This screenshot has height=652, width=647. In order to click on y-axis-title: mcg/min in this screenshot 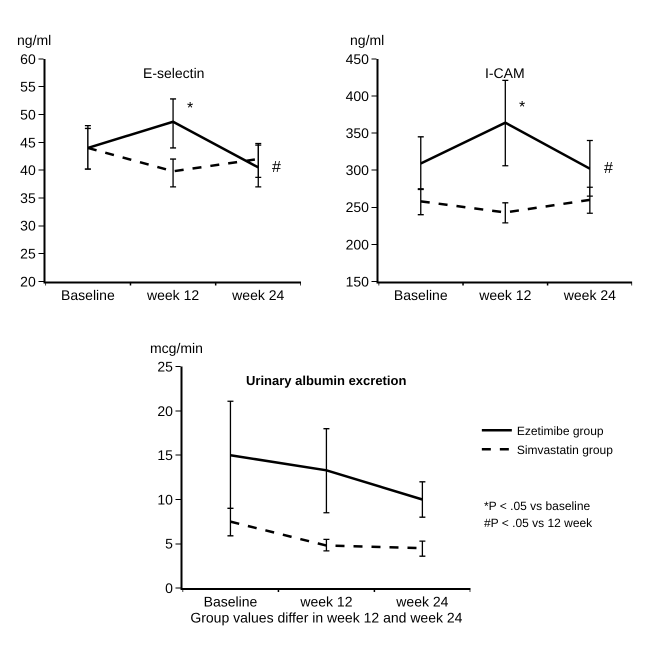, I will do `click(176, 348)`.